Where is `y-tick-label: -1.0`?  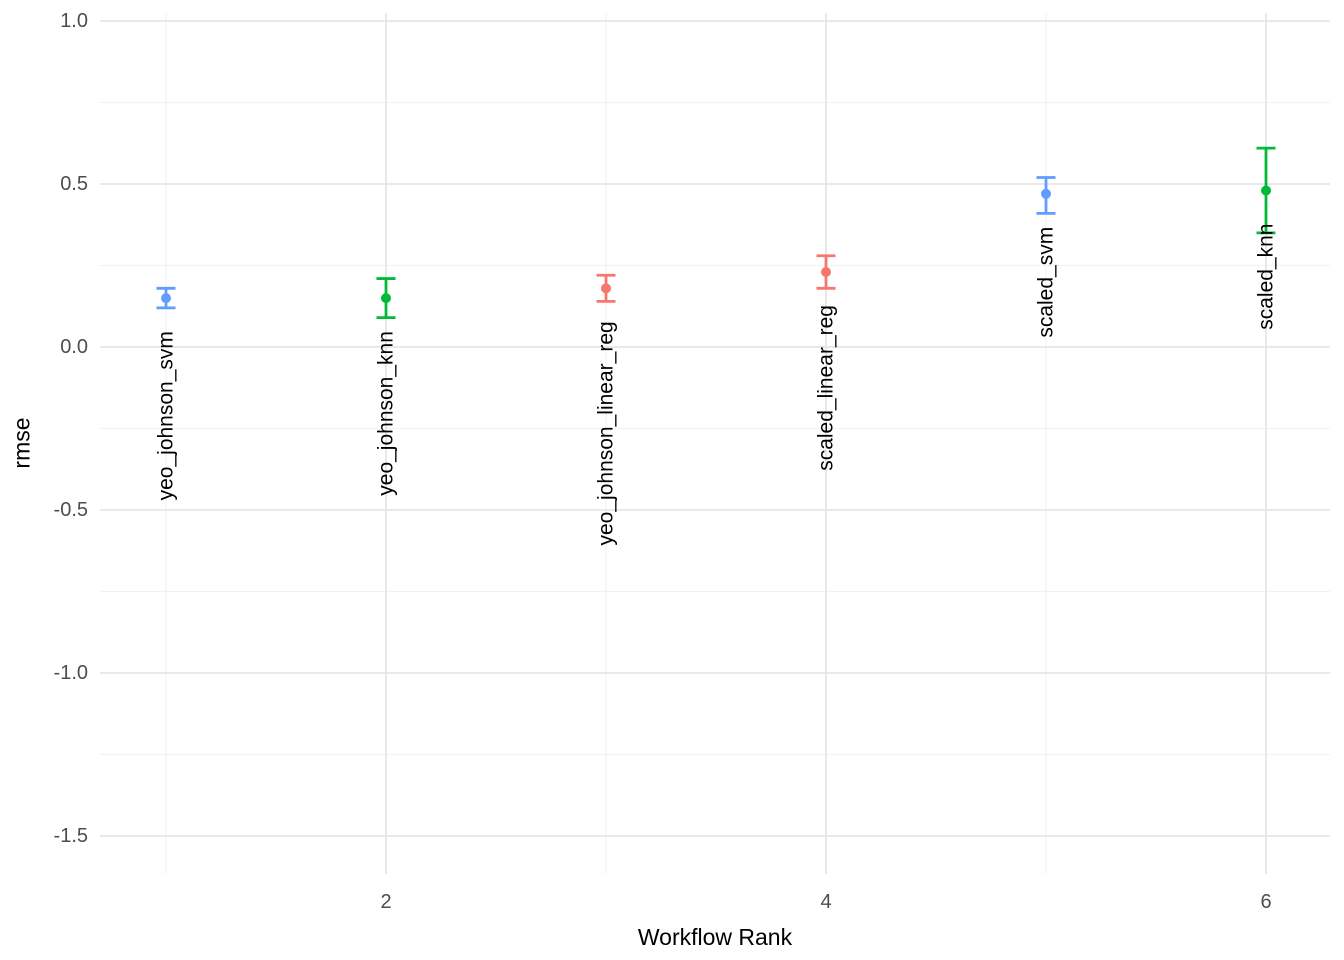 y-tick-label: -1.0 is located at coordinates (71, 673).